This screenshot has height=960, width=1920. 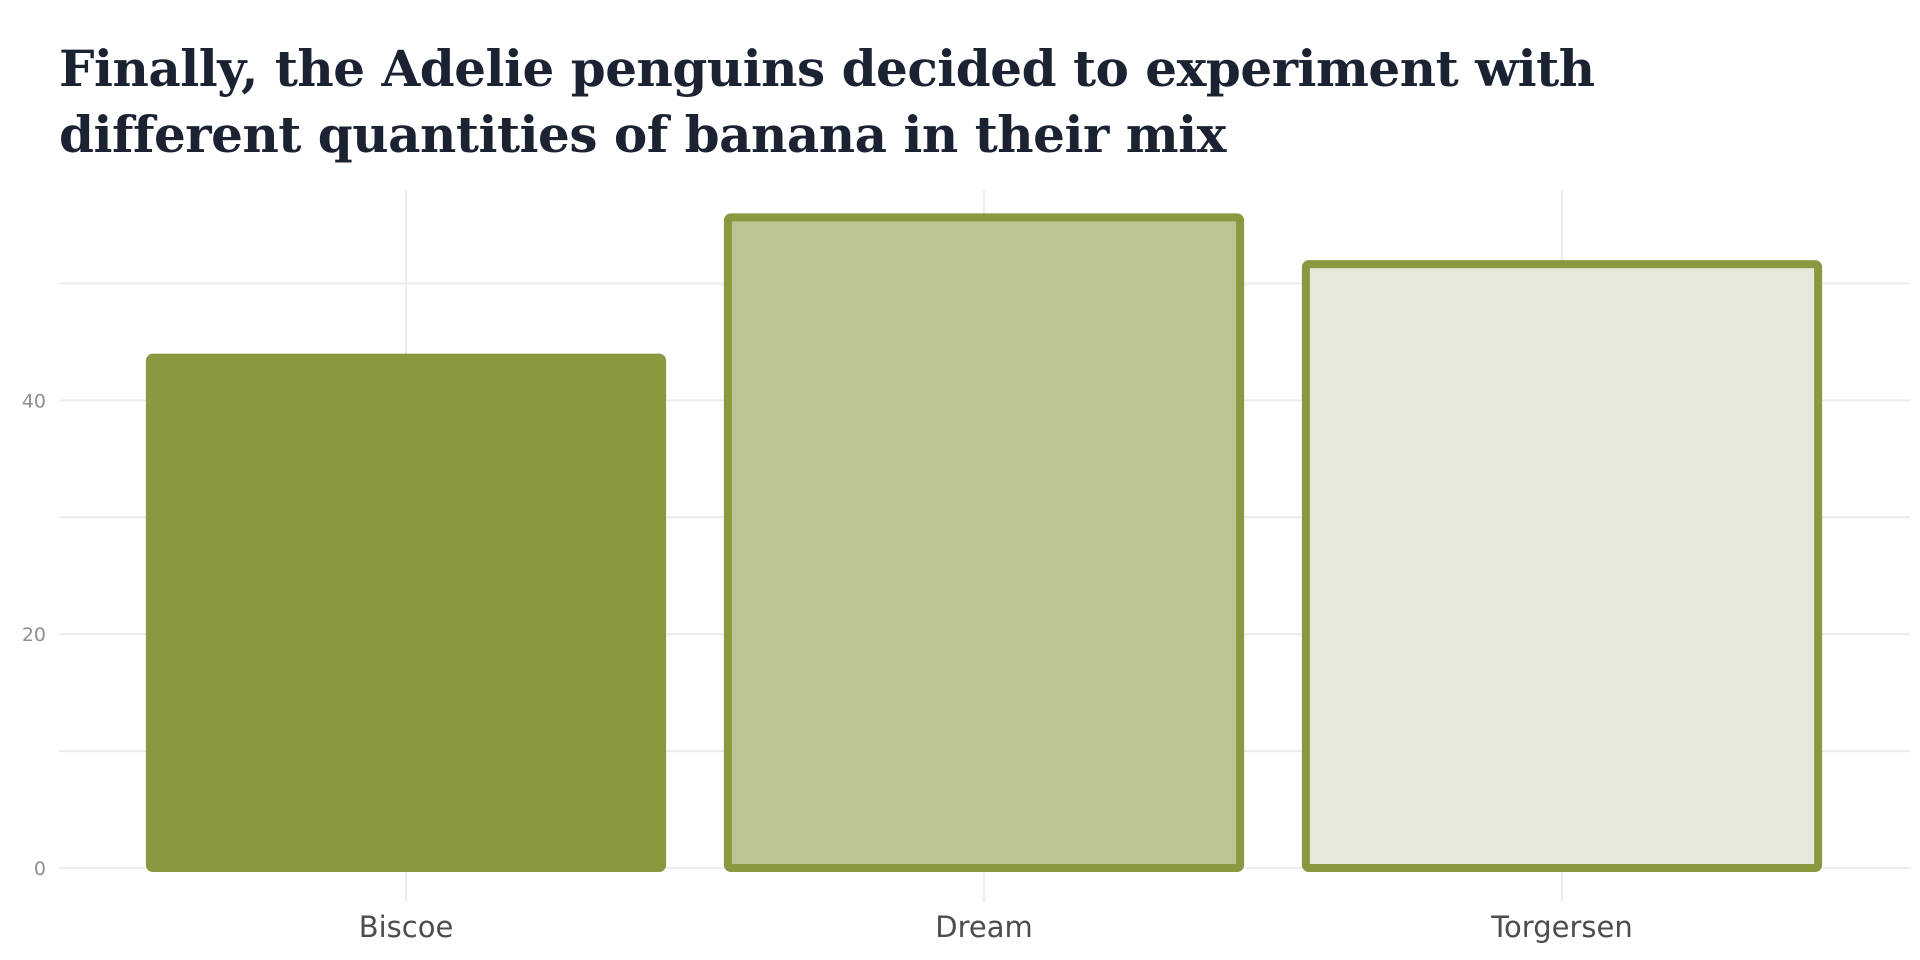 I want to click on y-tick-label: 20, so click(x=34, y=635).